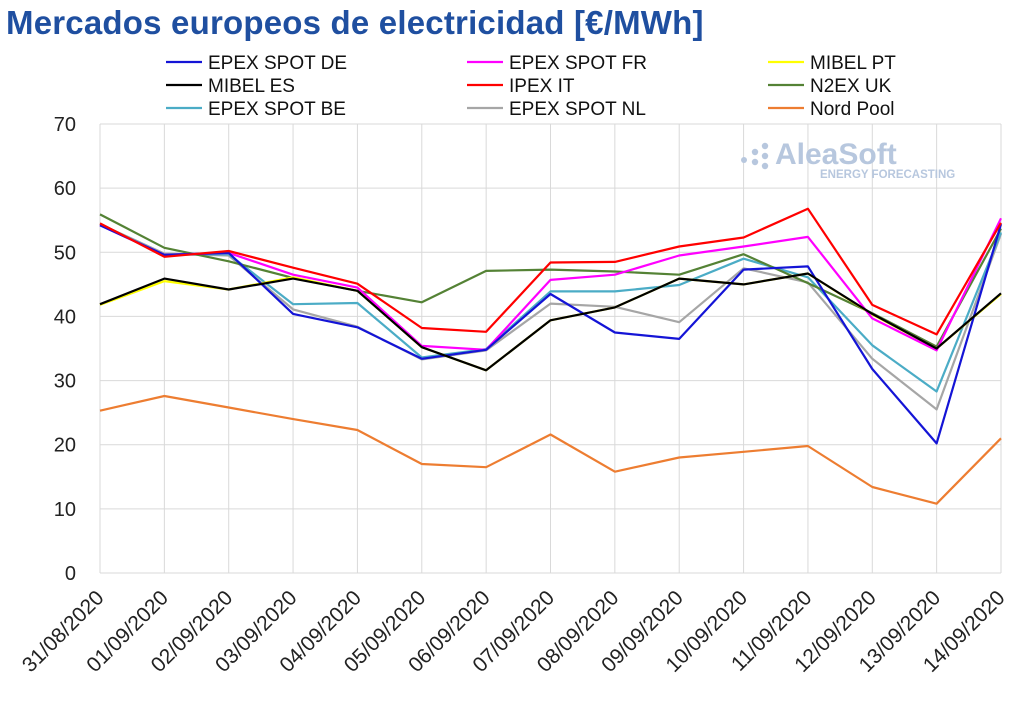 The width and height of the screenshot is (1024, 710). Describe the element at coordinates (65, 189) in the screenshot. I see `y-tick-label: 60` at that location.